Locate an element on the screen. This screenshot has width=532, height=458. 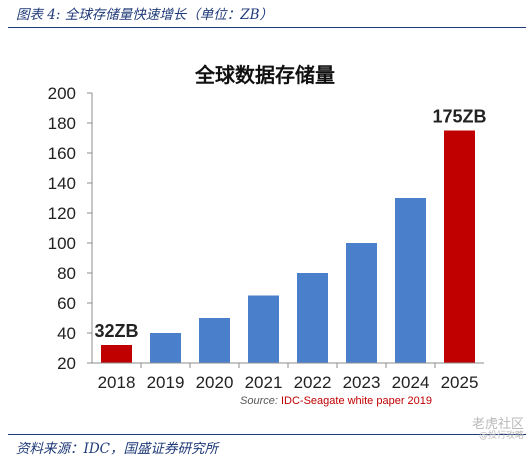
bar-2020 is located at coordinates (214, 340).